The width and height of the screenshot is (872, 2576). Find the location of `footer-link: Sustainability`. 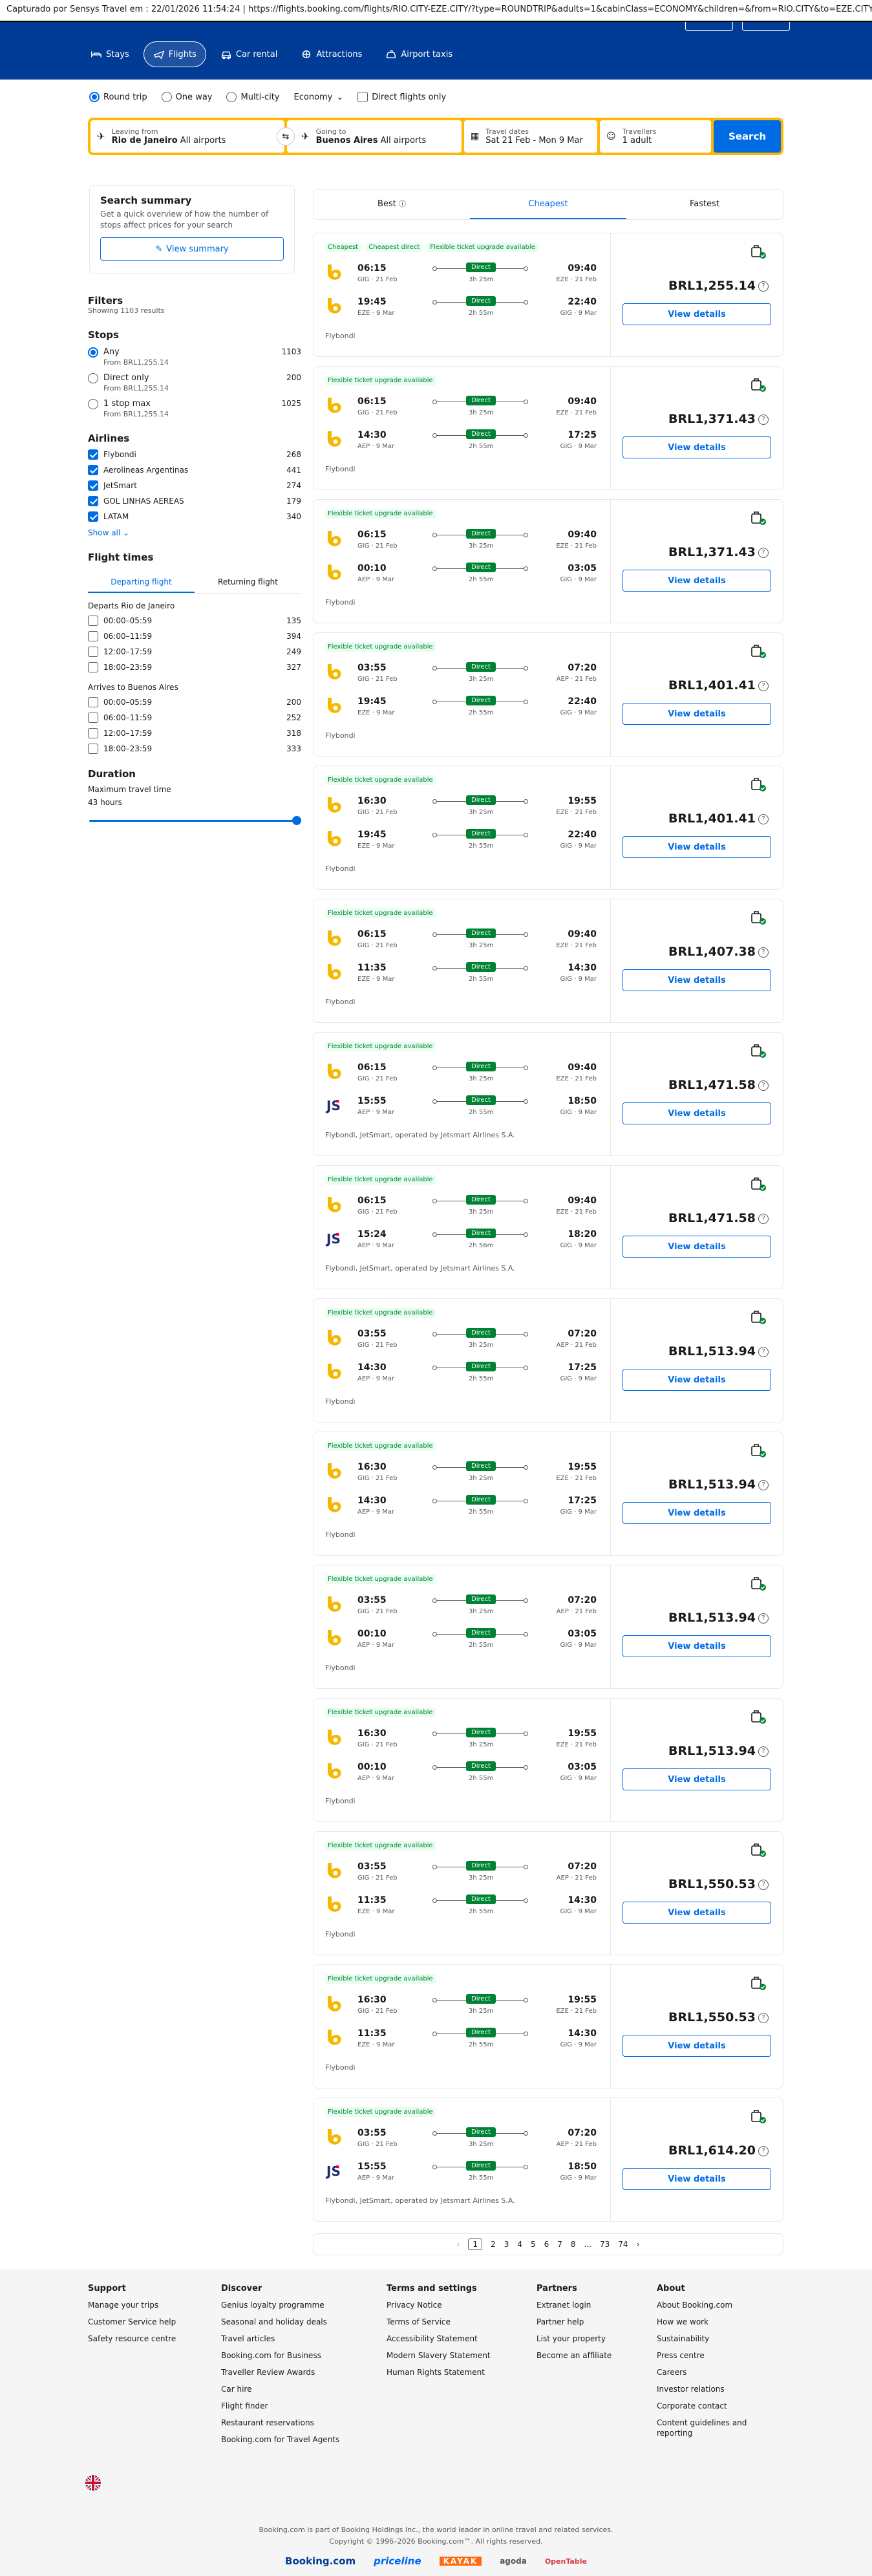

footer-link: Sustainability is located at coordinates (683, 2338).